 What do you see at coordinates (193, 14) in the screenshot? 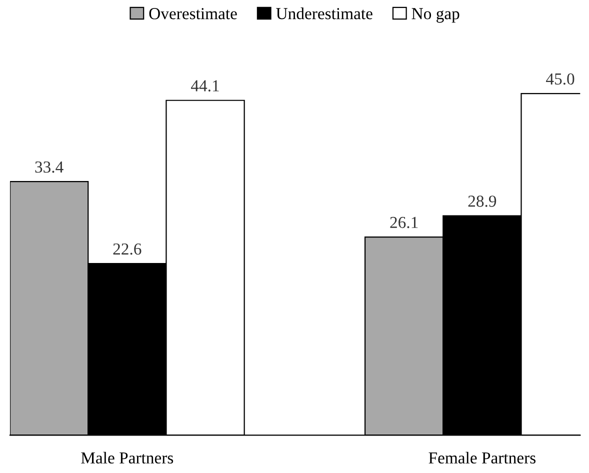
I see `legend-label: Overestimate` at bounding box center [193, 14].